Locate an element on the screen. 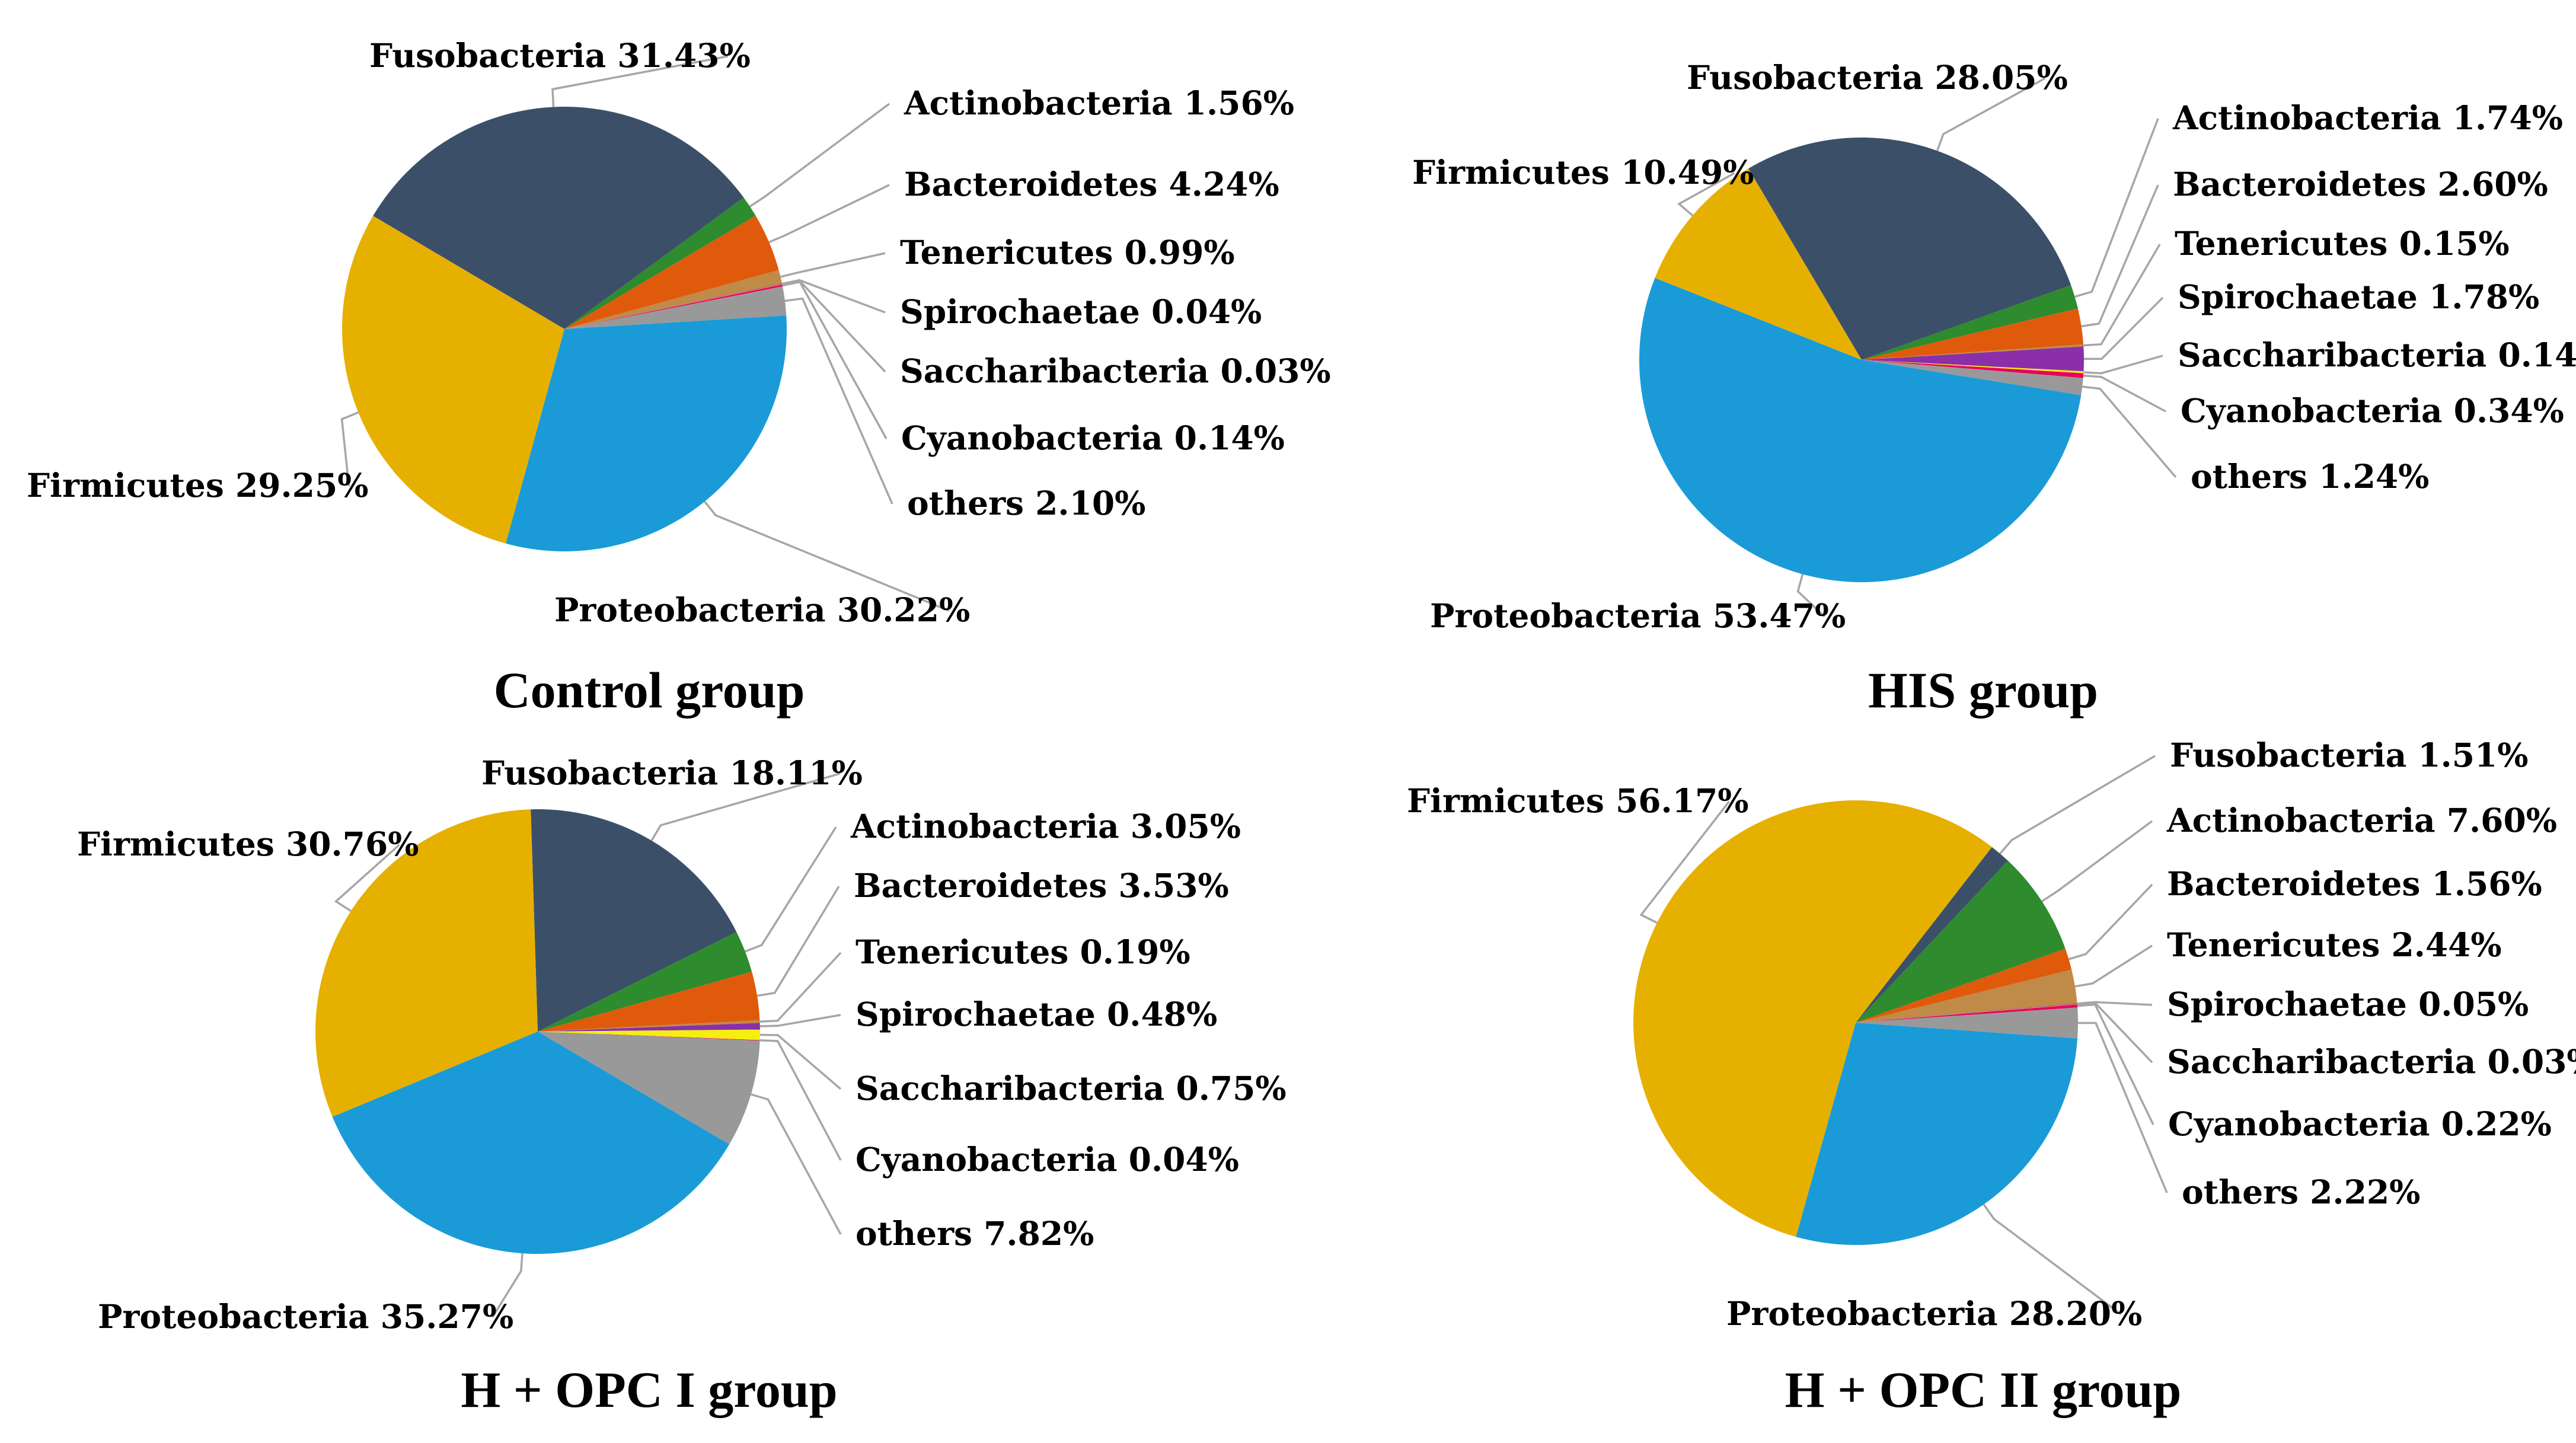 Image resolution: width=2576 pixels, height=1443 pixels. data-label-firmicutes: Firmicutes 10.49% is located at coordinates (1583, 172).